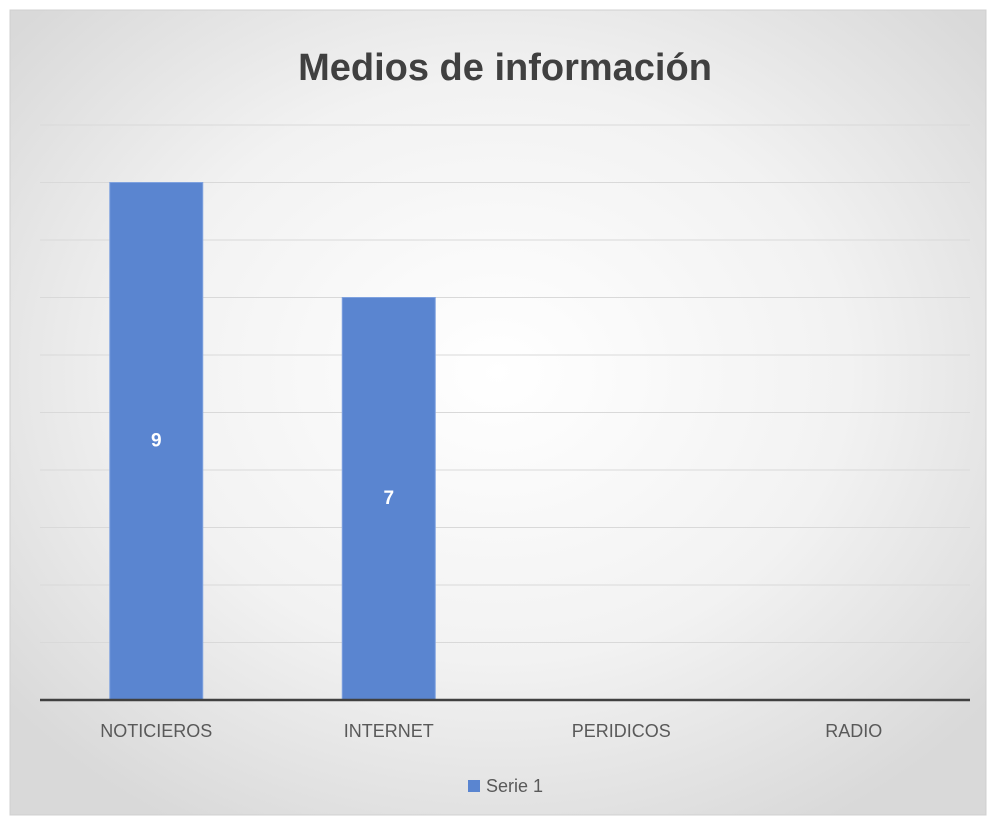  What do you see at coordinates (156, 731) in the screenshot?
I see `x-tick-label: NOTICIEROS` at bounding box center [156, 731].